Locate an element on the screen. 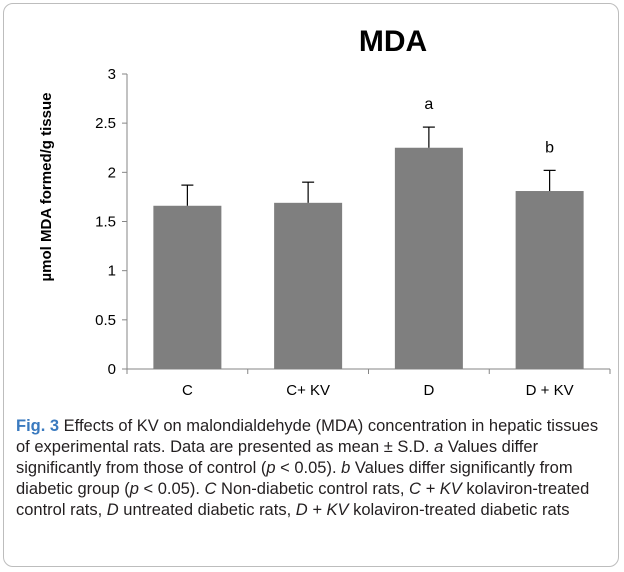 The width and height of the screenshot is (624, 572). significance-label: b is located at coordinates (549, 147).